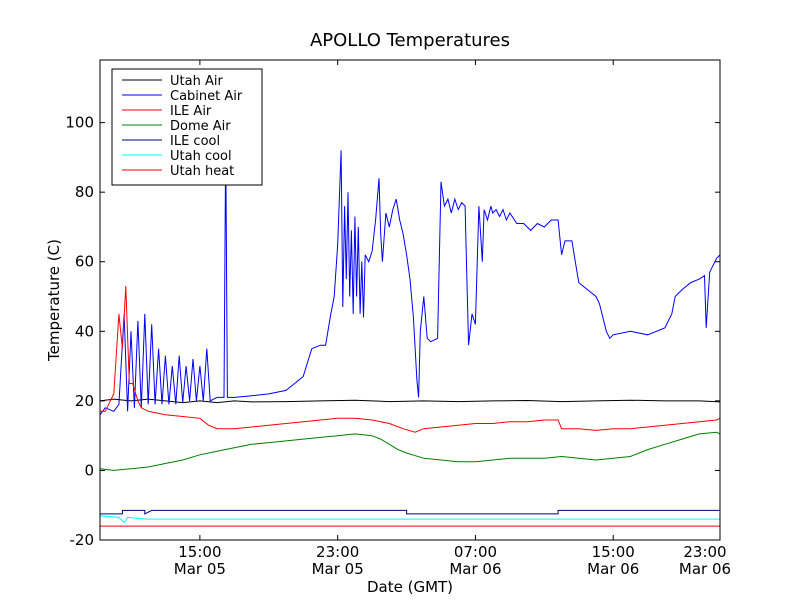 The width and height of the screenshot is (800, 604). Describe the element at coordinates (410, 40) in the screenshot. I see `chart-title: APOLLO Temperatures` at that location.